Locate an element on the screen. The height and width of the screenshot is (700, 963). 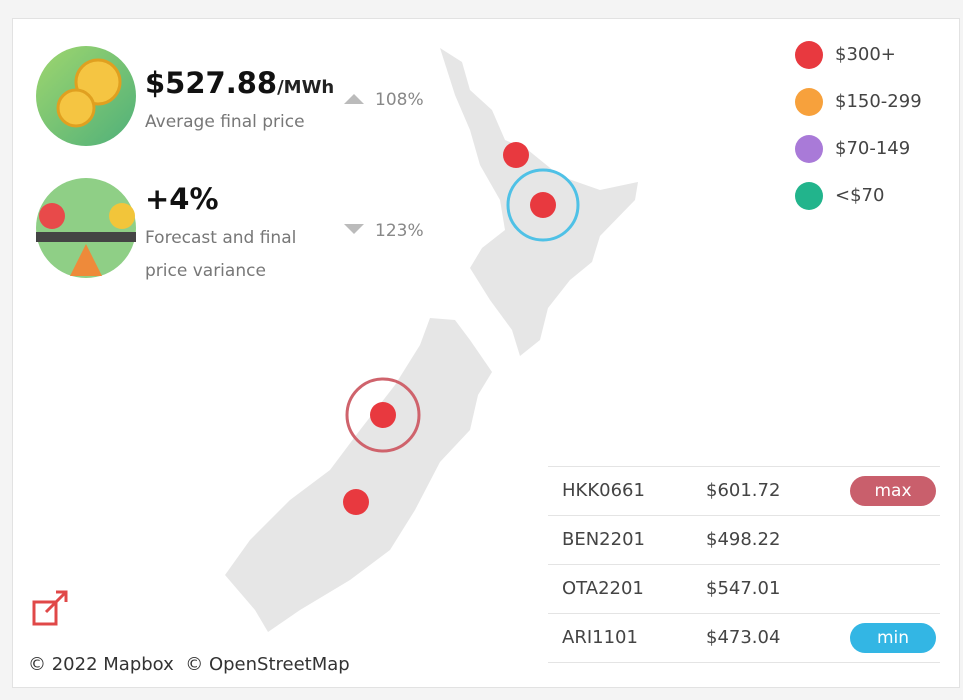
attribution: © 2022 Mapbox © OpenStreetMap is located at coordinates (189, 664).